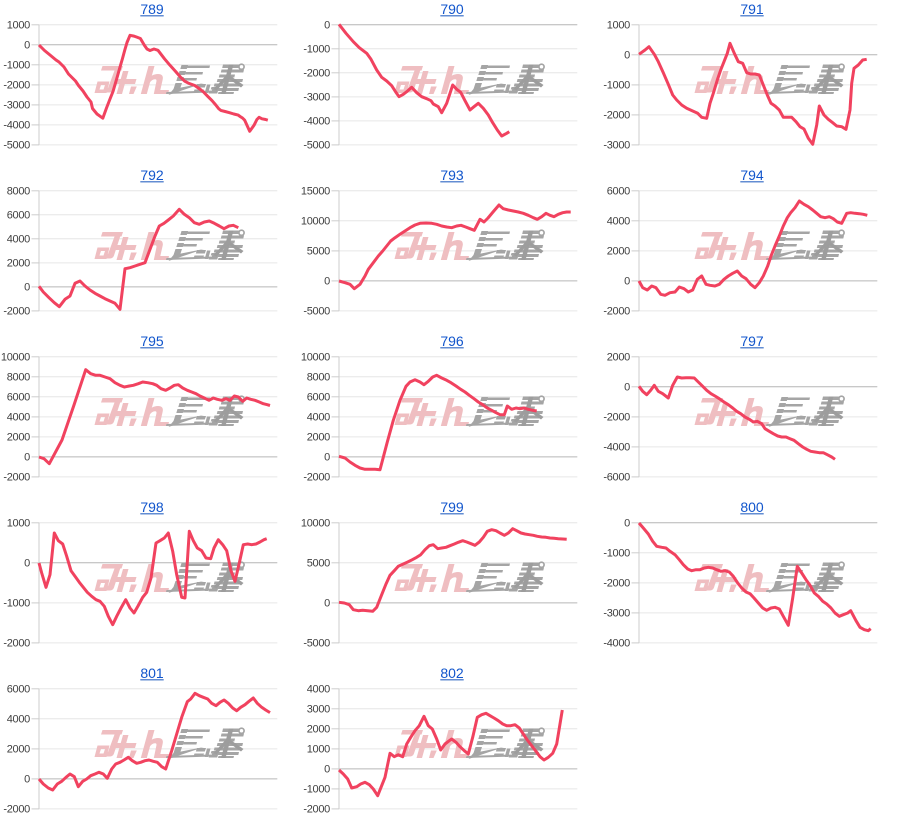 The width and height of the screenshot is (900, 835). I want to click on svg-text: 15000, so click(315, 191).